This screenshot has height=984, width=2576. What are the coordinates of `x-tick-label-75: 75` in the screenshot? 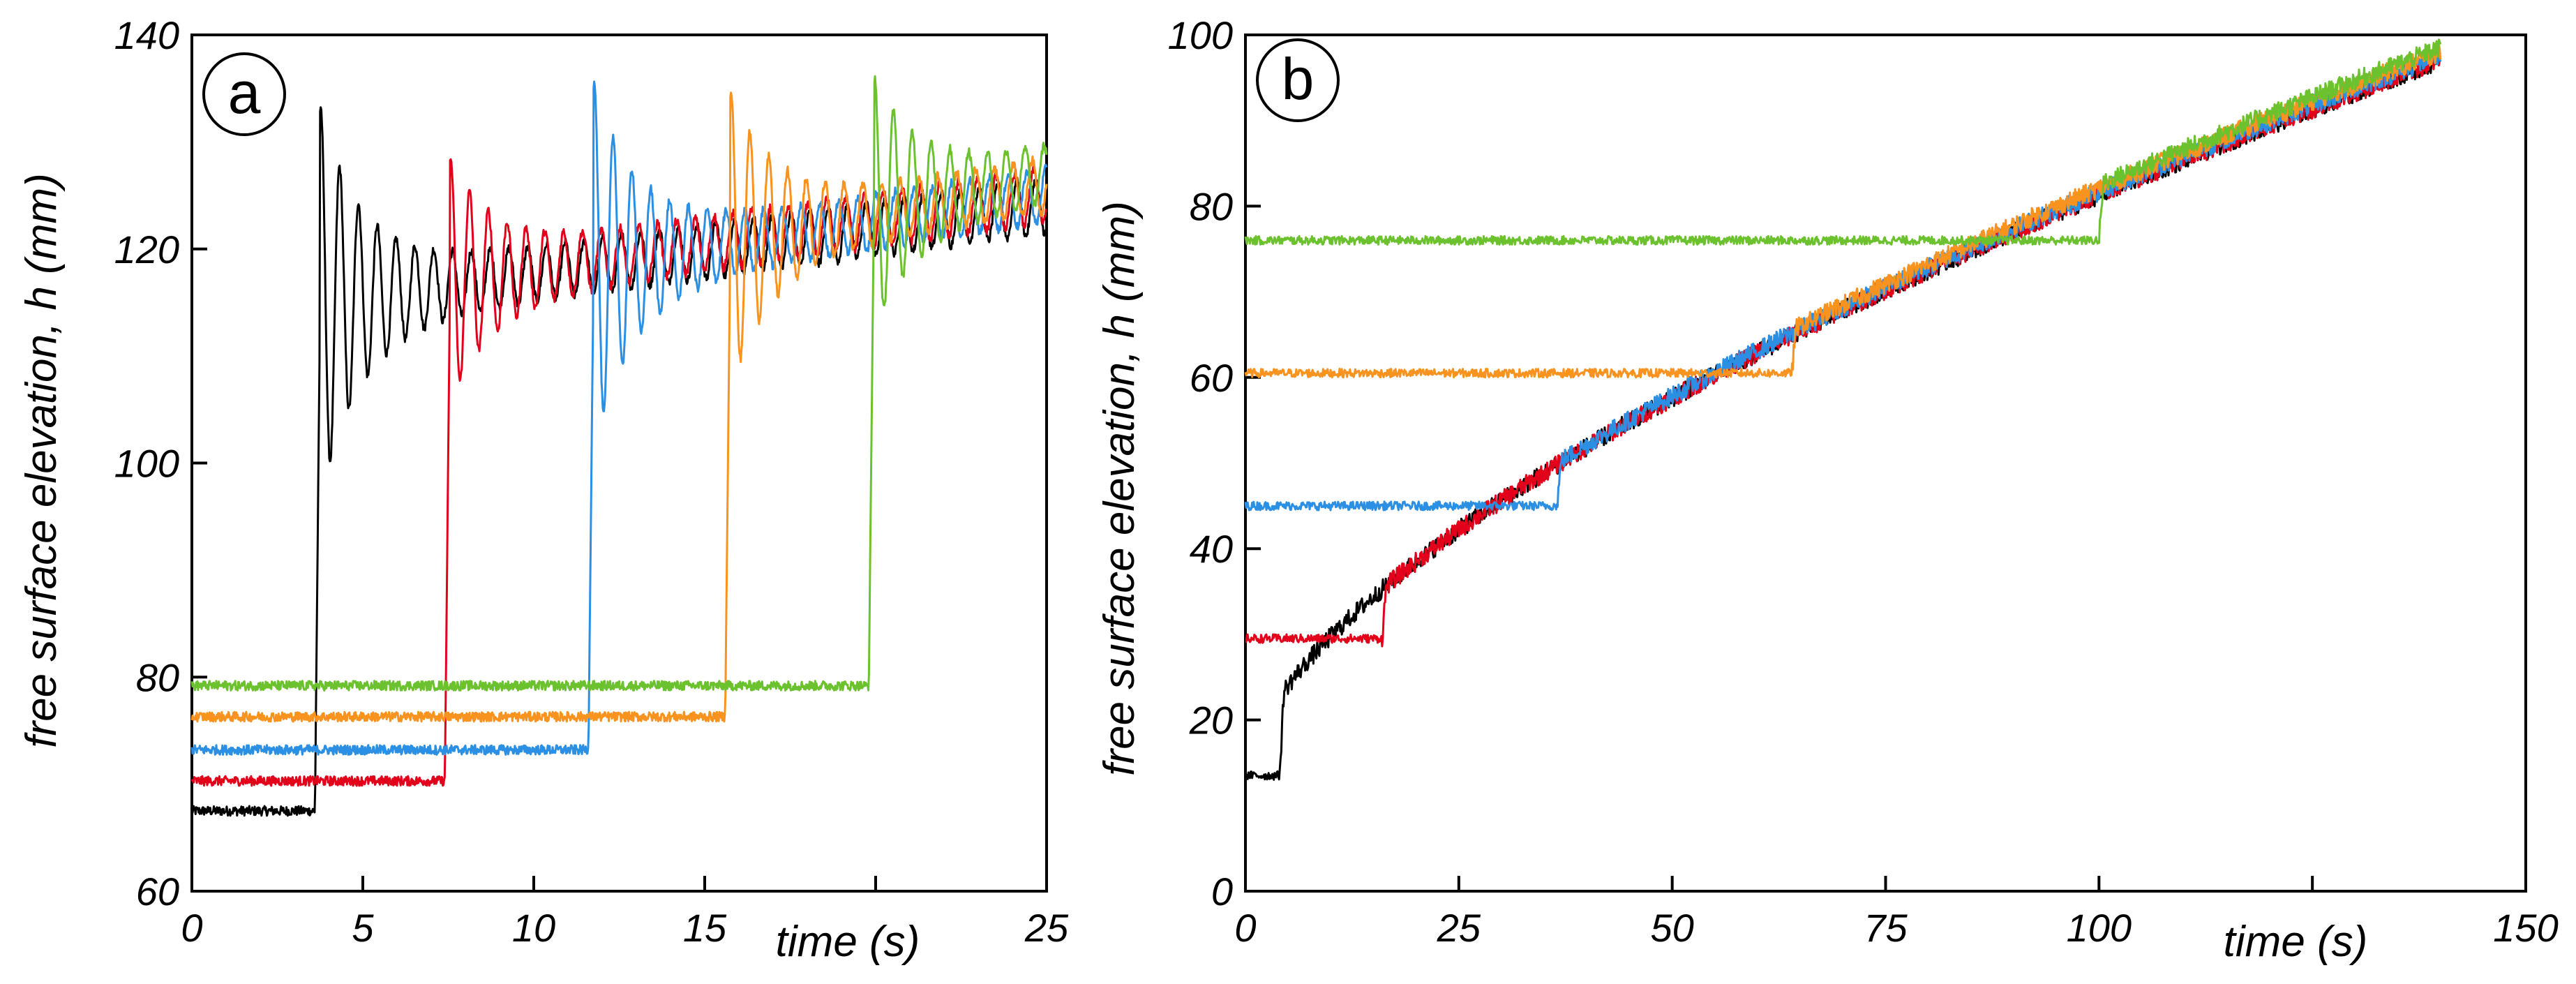 It's located at (1886, 928).